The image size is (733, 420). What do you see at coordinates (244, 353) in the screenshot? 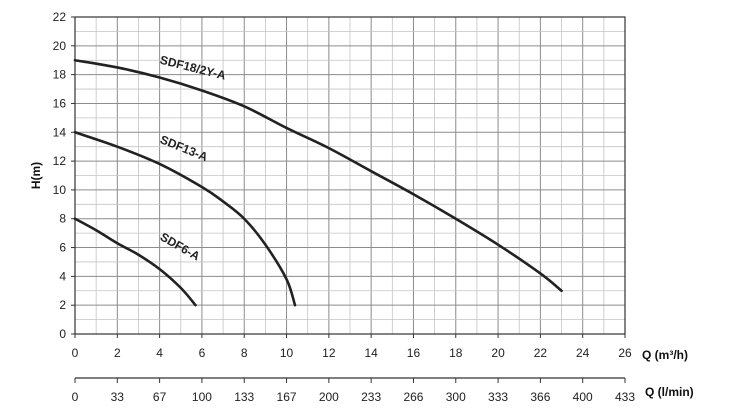
I see `x-tick-label: 8` at bounding box center [244, 353].